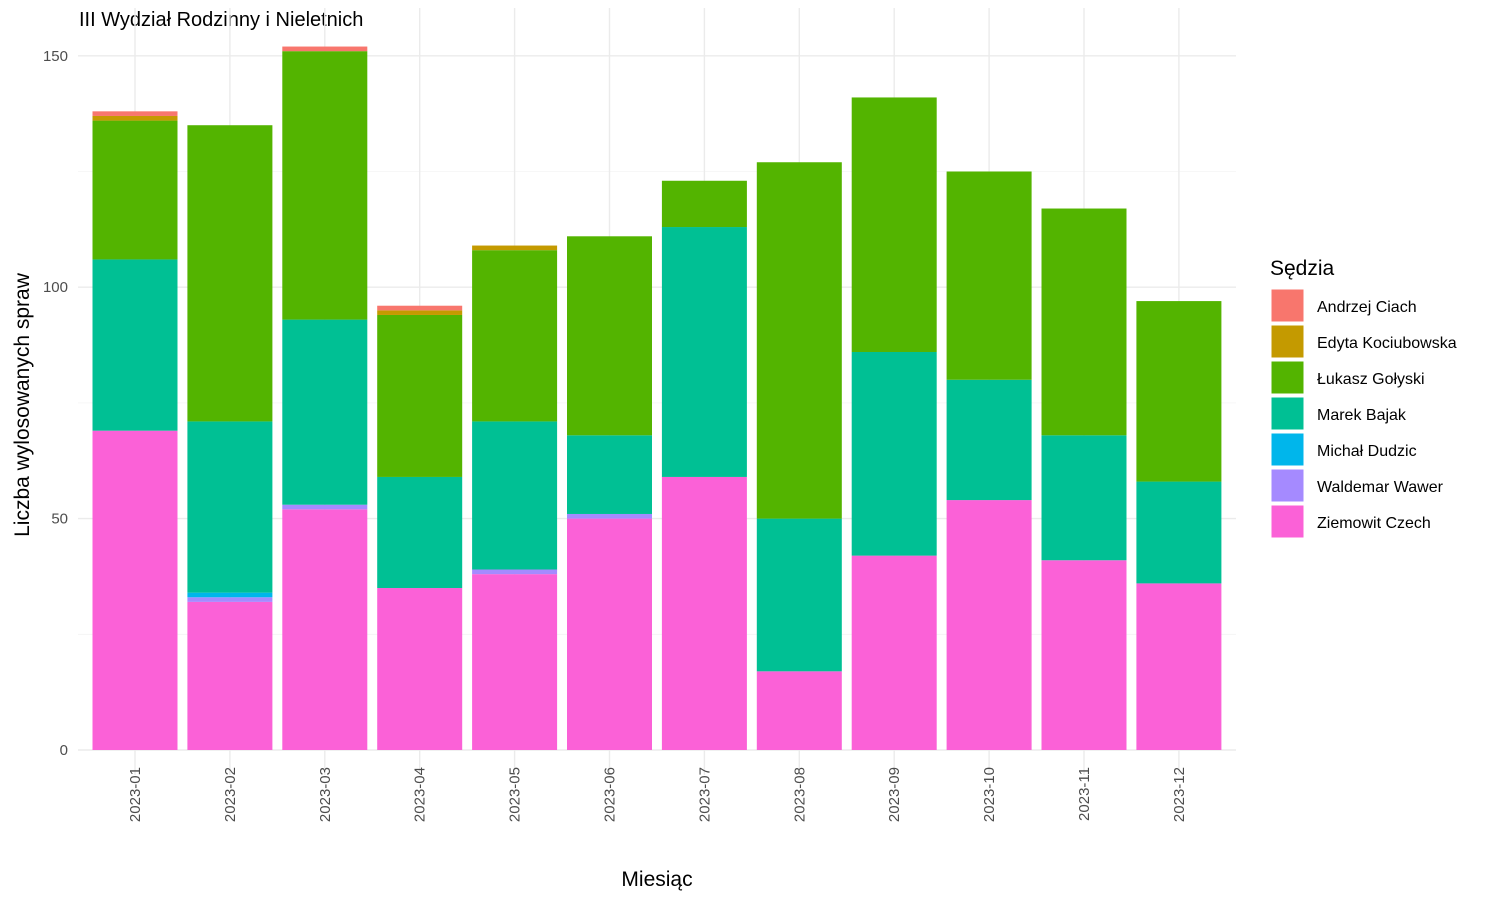  I want to click on legend-label-marek-bajak: Marek Bajak, so click(1362, 415).